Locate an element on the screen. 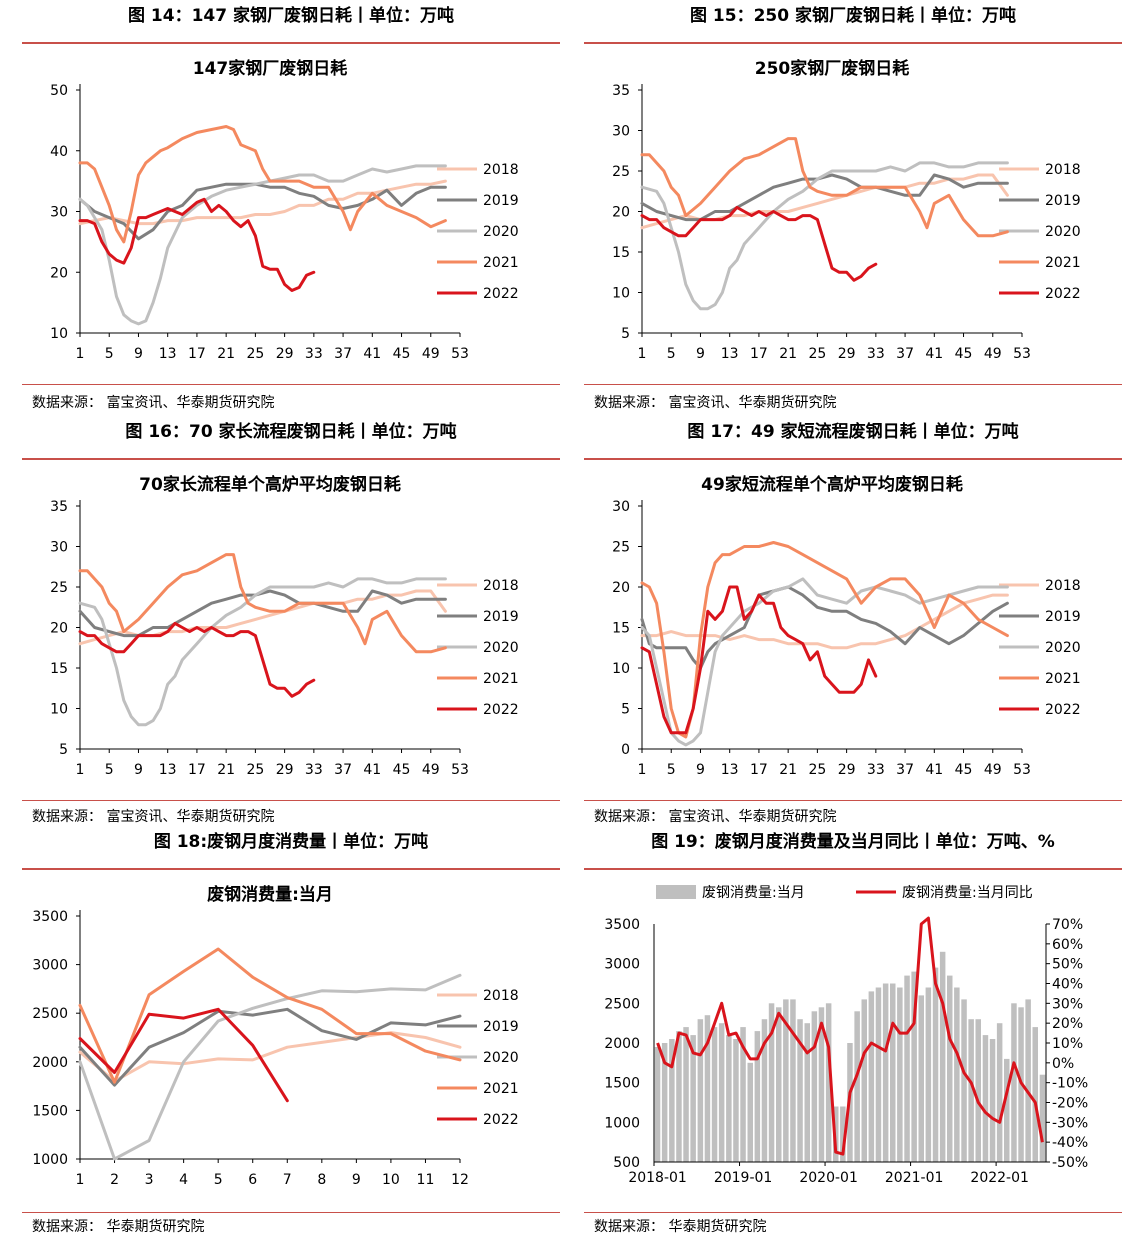 The height and width of the screenshot is (1244, 1140). x-tick-label: 33 is located at coordinates (876, 770).